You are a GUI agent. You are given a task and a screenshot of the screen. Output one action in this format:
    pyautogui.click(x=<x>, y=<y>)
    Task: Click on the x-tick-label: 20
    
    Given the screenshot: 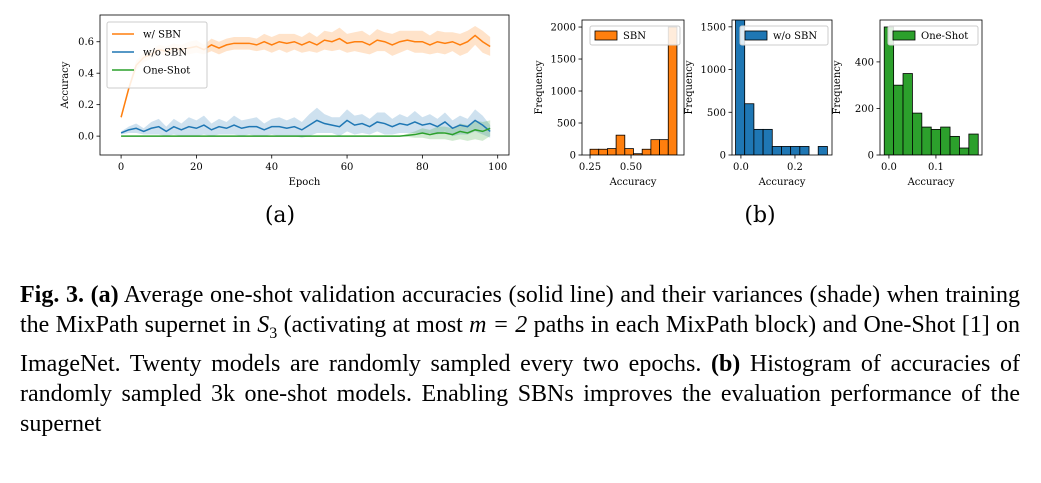 What is the action you would take?
    pyautogui.click(x=196, y=167)
    